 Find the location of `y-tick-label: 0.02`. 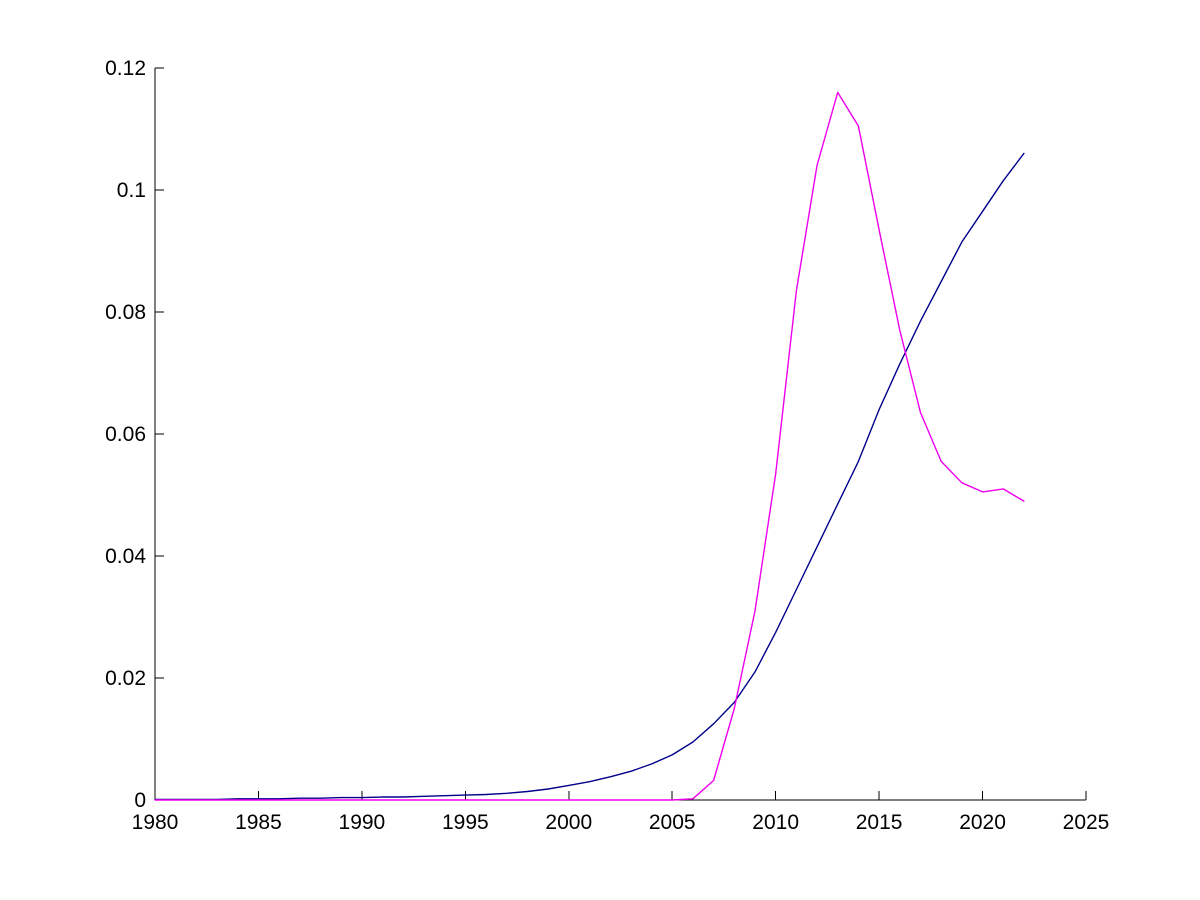

y-tick-label: 0.02 is located at coordinates (125, 678).